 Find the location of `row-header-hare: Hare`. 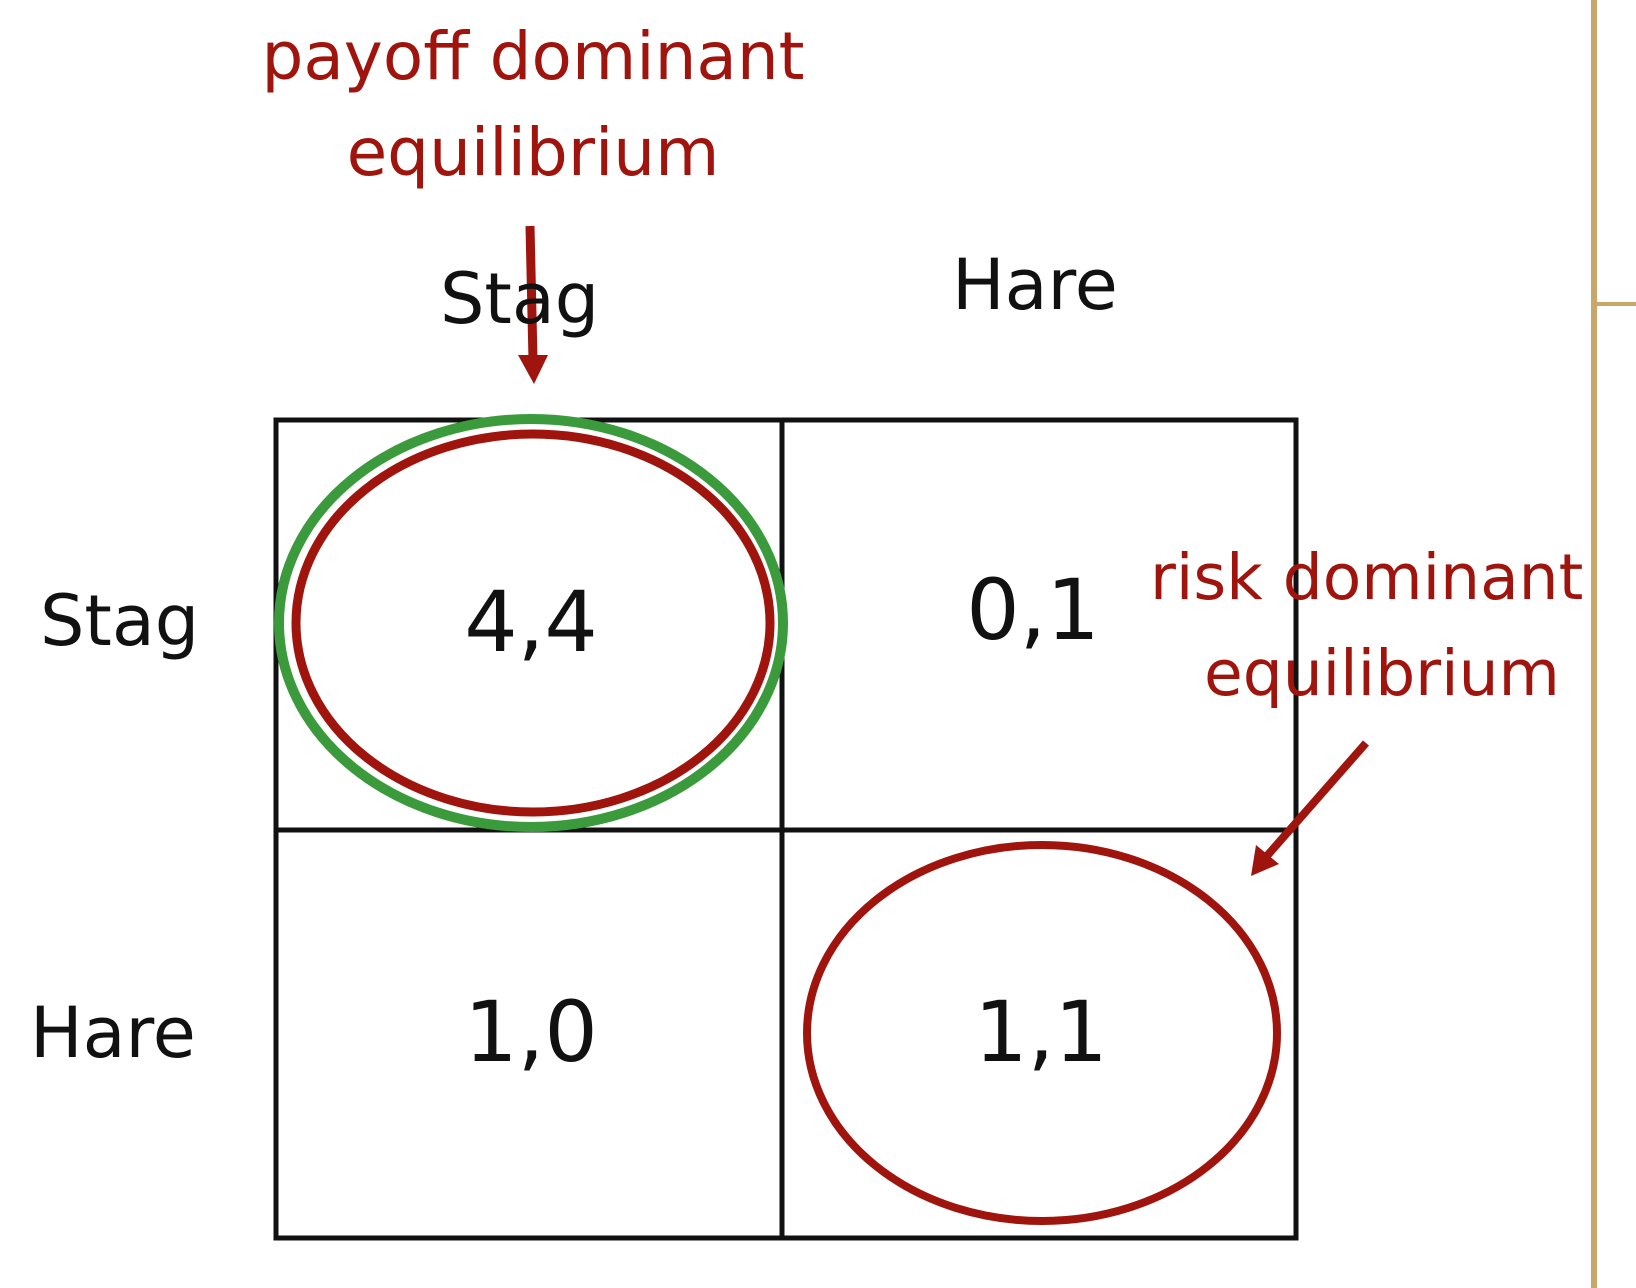

row-header-hare: Hare is located at coordinates (113, 1033).